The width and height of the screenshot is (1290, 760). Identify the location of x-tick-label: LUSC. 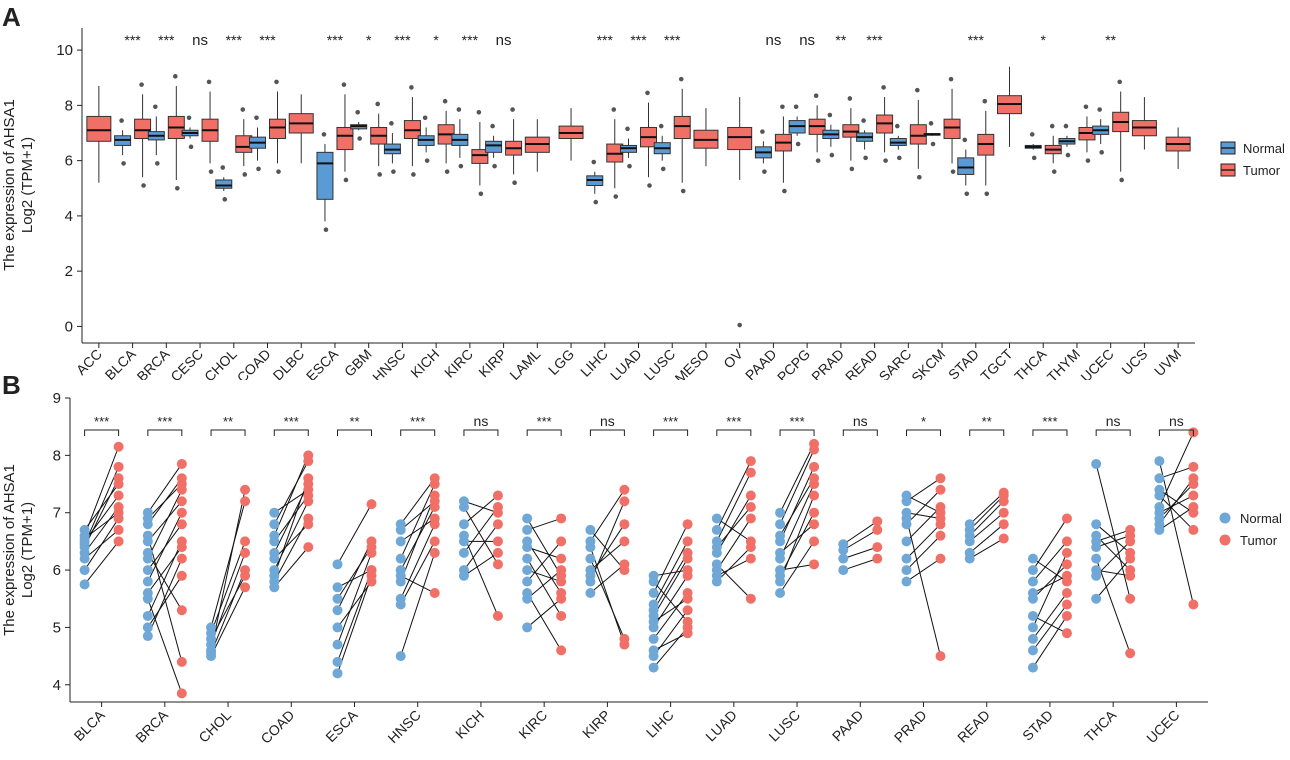
(784, 726).